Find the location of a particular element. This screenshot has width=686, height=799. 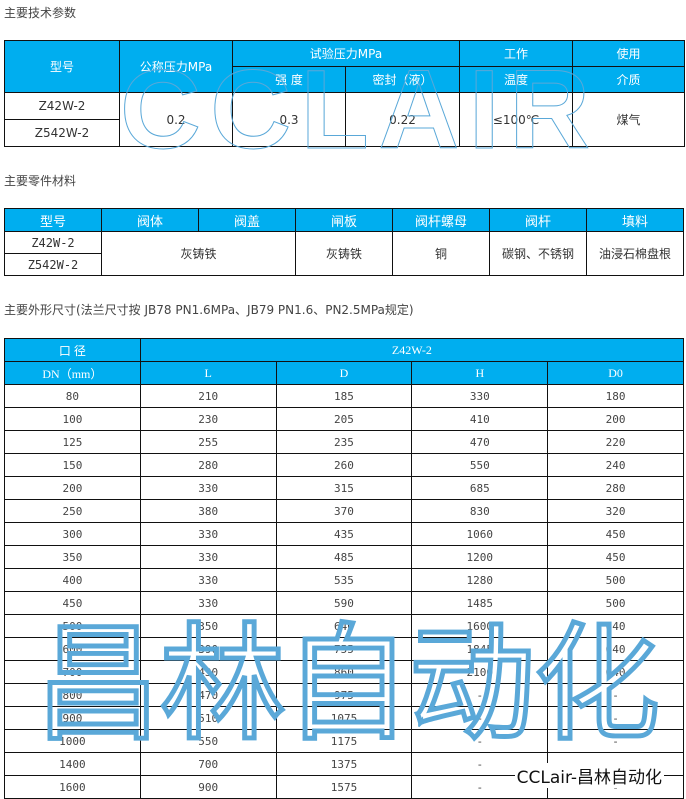

model-cell: Z542W-2 is located at coordinates (53, 264).